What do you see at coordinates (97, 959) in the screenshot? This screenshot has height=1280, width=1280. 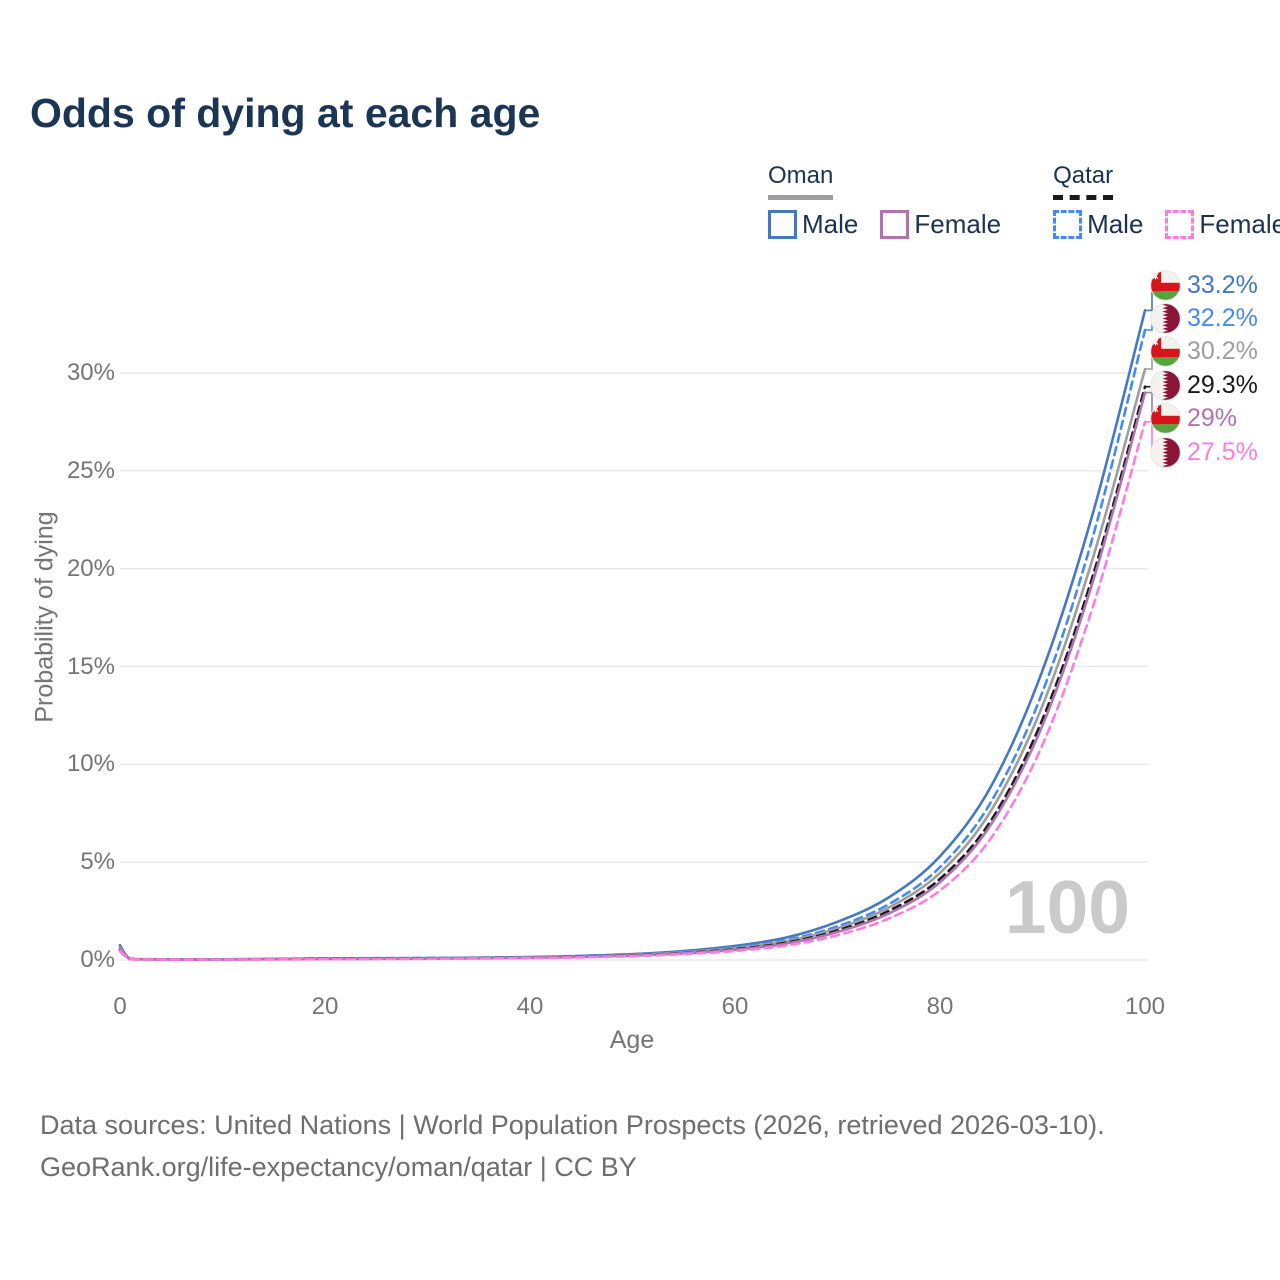 I see `y-tick-label: 0%` at bounding box center [97, 959].